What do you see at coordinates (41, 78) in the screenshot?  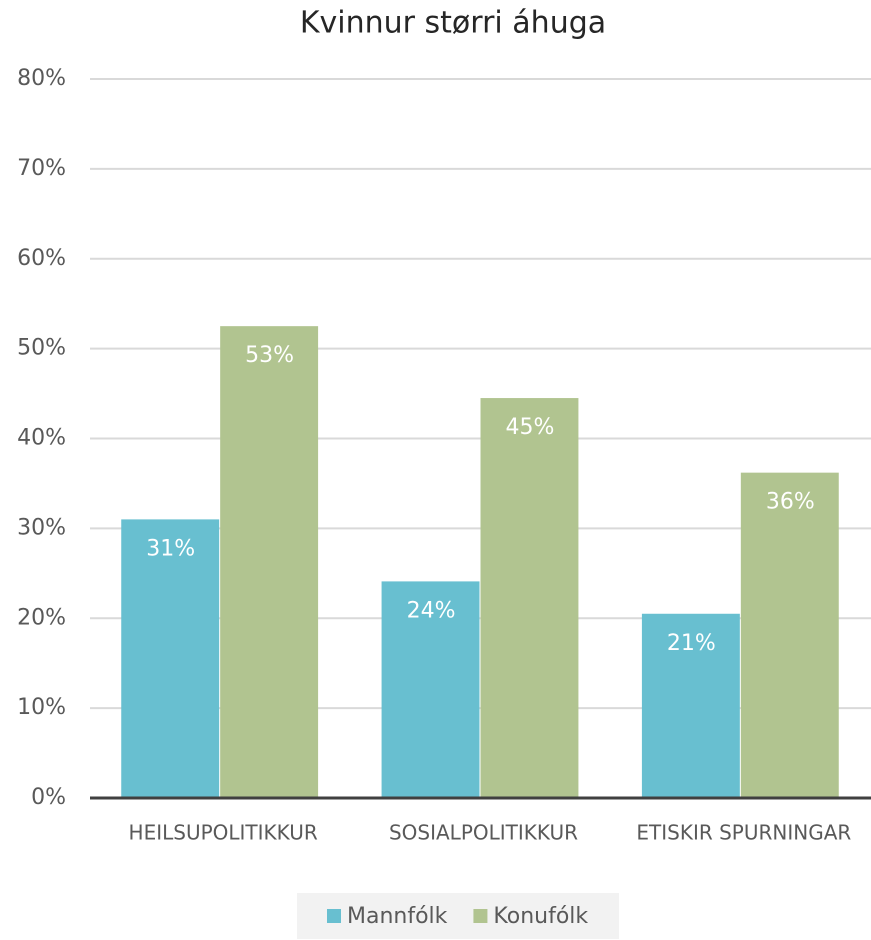 I see `y-tick-label: 80%` at bounding box center [41, 78].